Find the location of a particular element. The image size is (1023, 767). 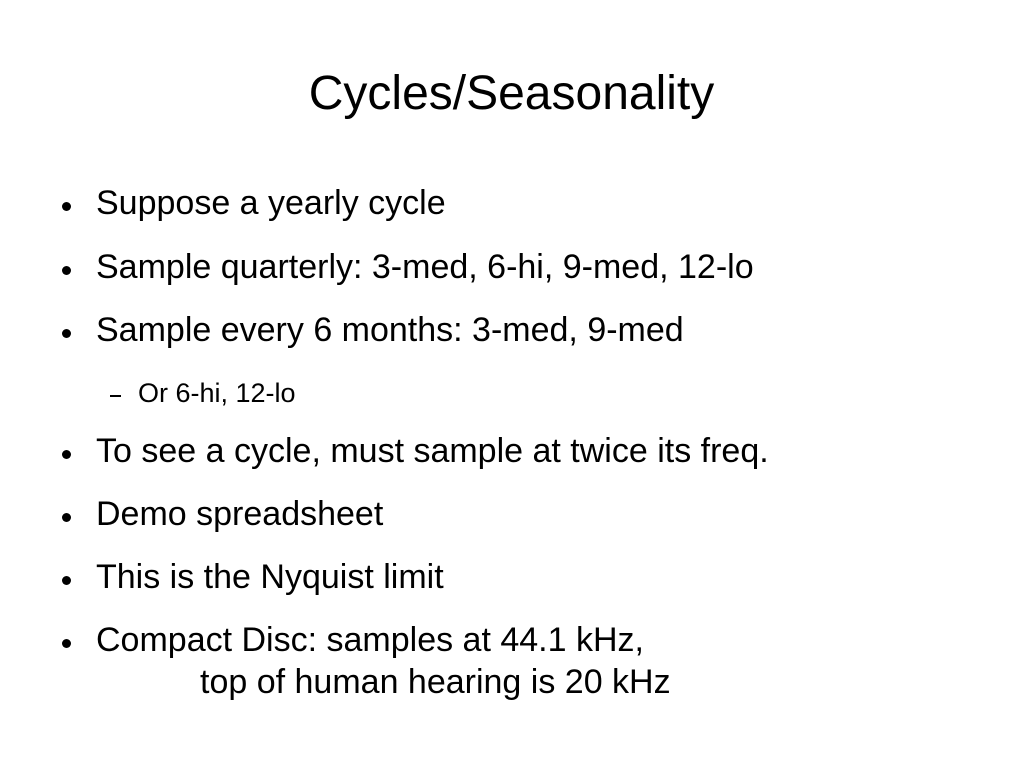

bullet-text: Demo spreadsheet is located at coordinates (240, 514).